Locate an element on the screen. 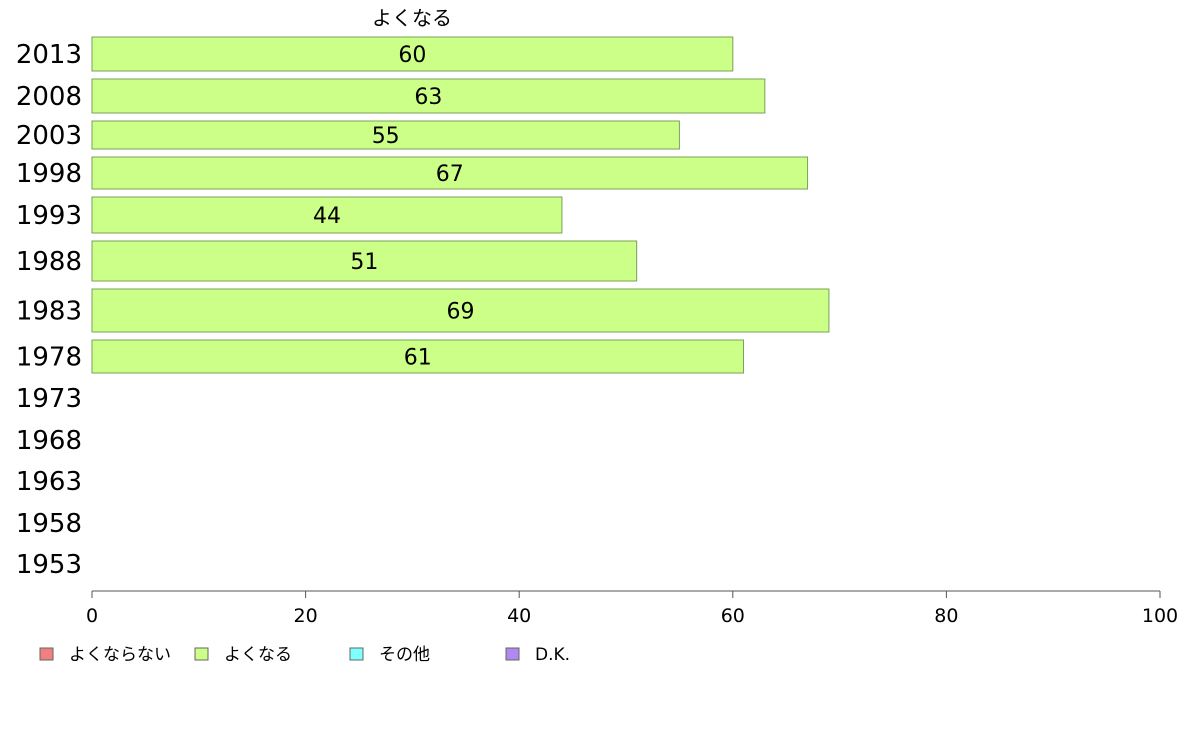 The width and height of the screenshot is (1188, 736). legend-label: よくなる is located at coordinates (258, 655).